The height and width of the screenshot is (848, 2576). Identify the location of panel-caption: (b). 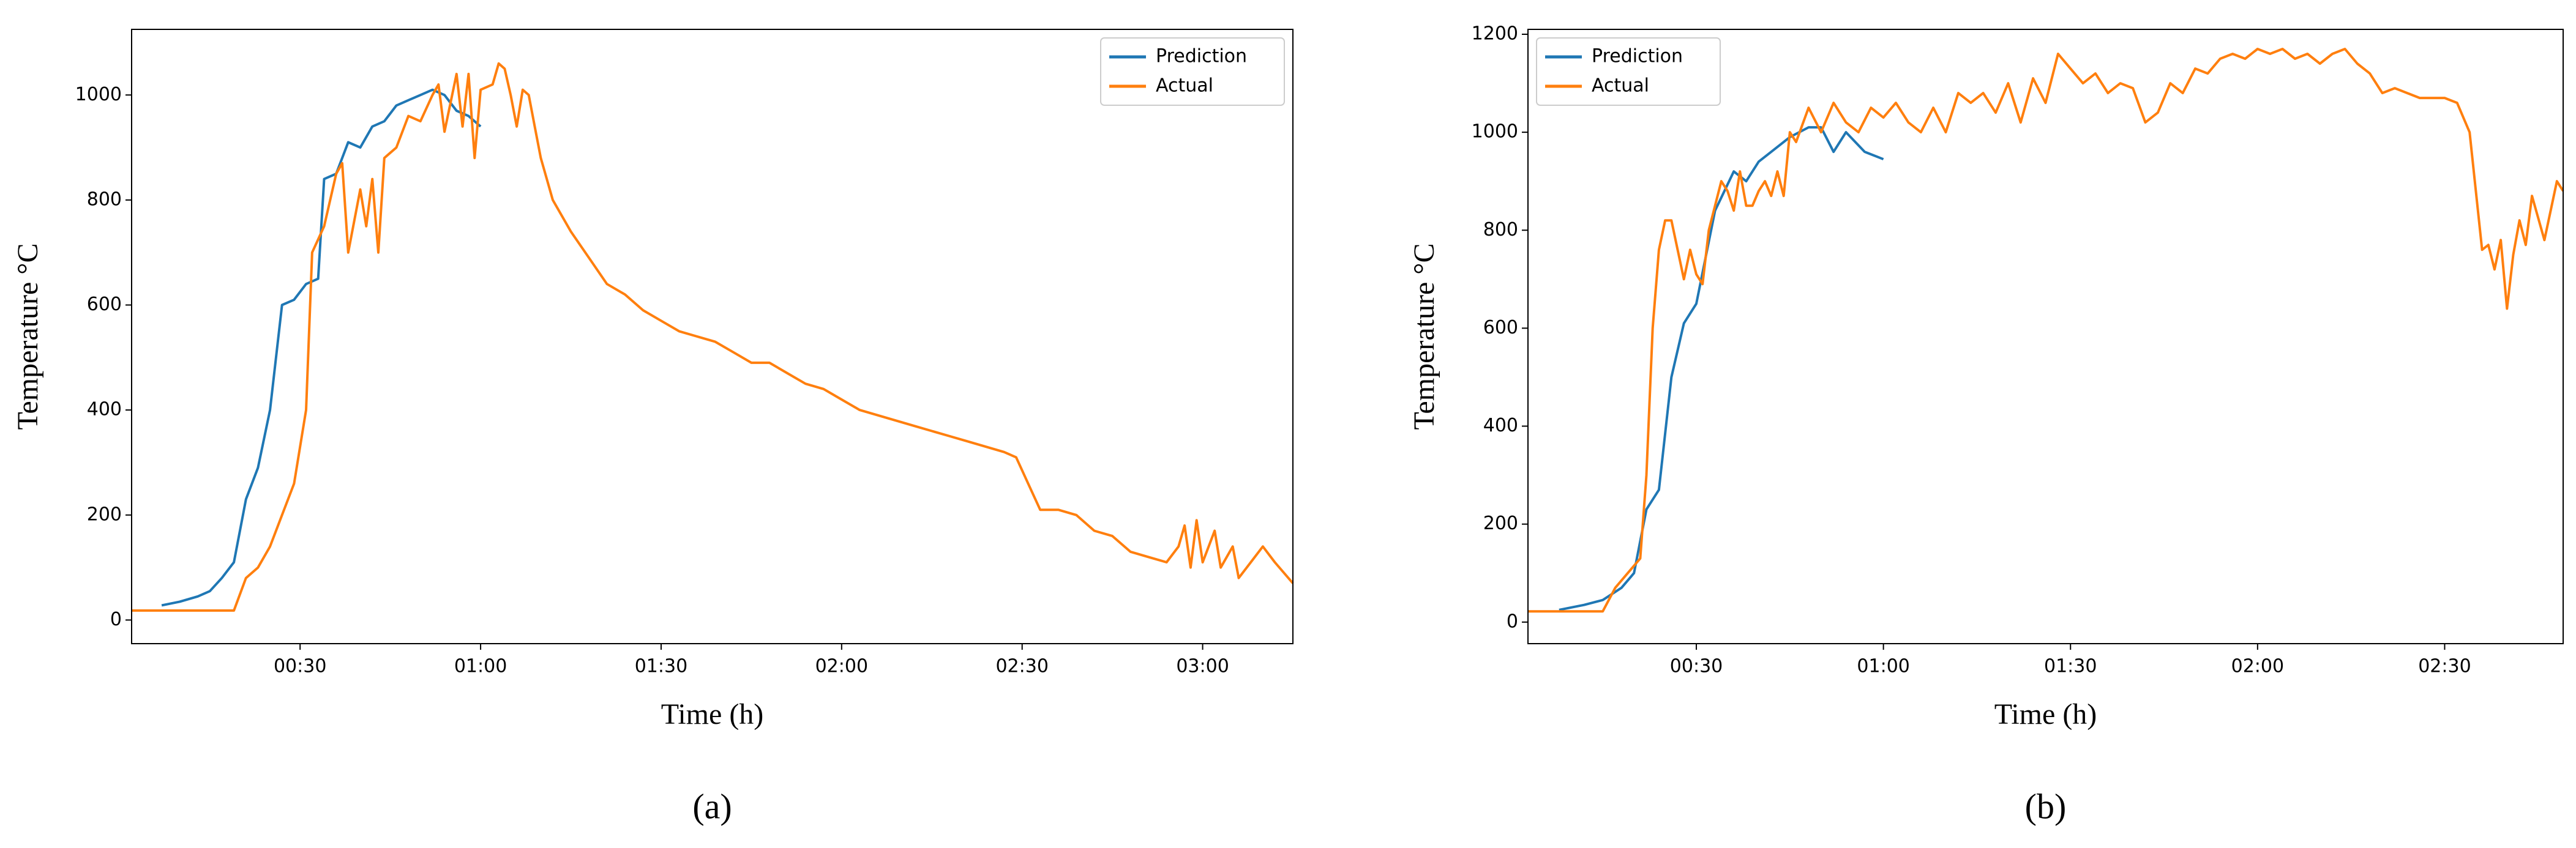
(2046, 806).